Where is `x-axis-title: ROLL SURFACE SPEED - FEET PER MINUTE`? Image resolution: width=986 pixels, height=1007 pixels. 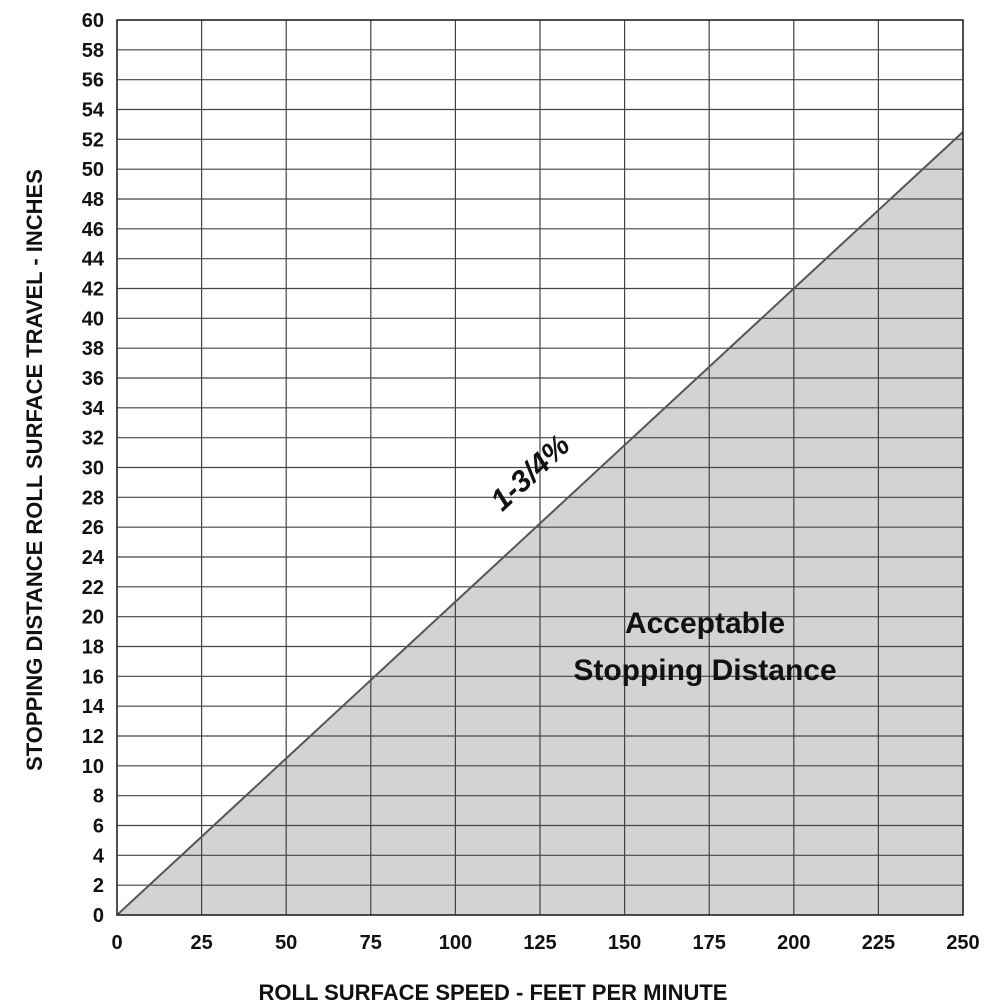
x-axis-title: ROLL SURFACE SPEED - FEET PER MINUTE is located at coordinates (493, 992).